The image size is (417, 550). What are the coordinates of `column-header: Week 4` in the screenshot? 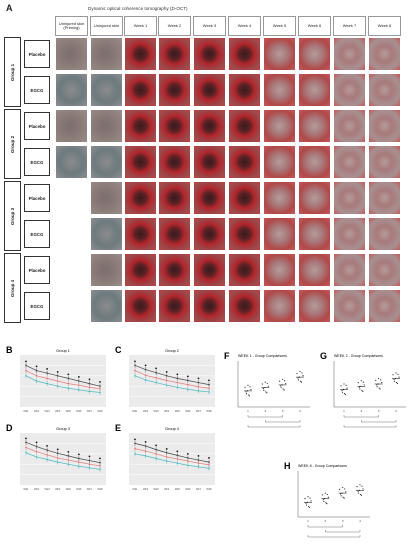 It's located at (244, 26).